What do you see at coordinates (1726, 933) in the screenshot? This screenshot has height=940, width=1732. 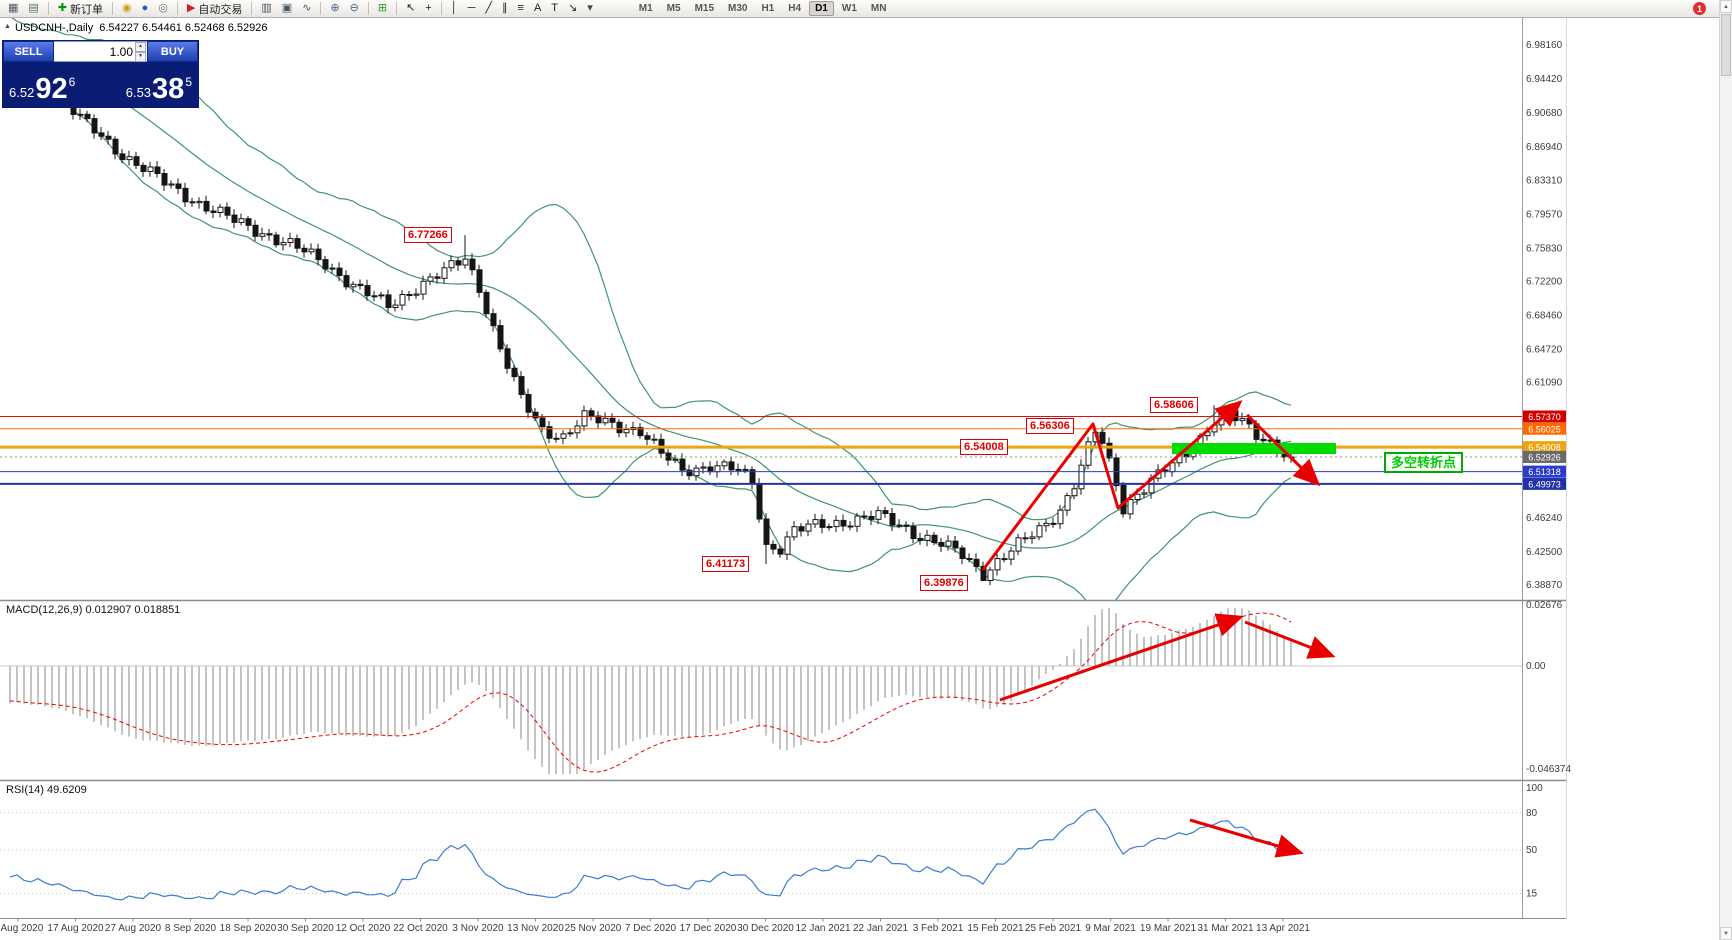 I see `scroll-down-button: ▼` at bounding box center [1726, 933].